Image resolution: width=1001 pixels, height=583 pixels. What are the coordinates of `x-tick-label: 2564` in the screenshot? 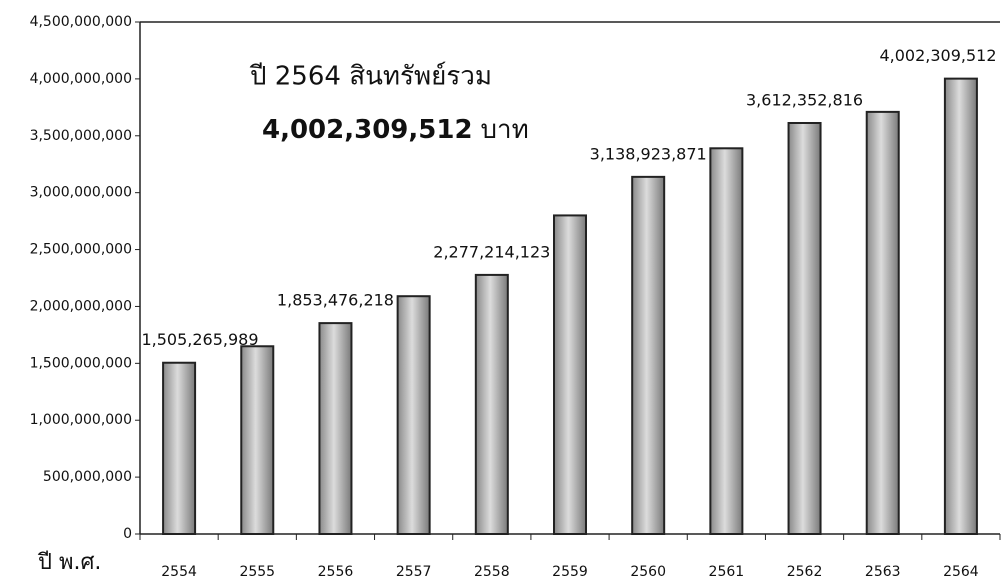 It's located at (961, 572).